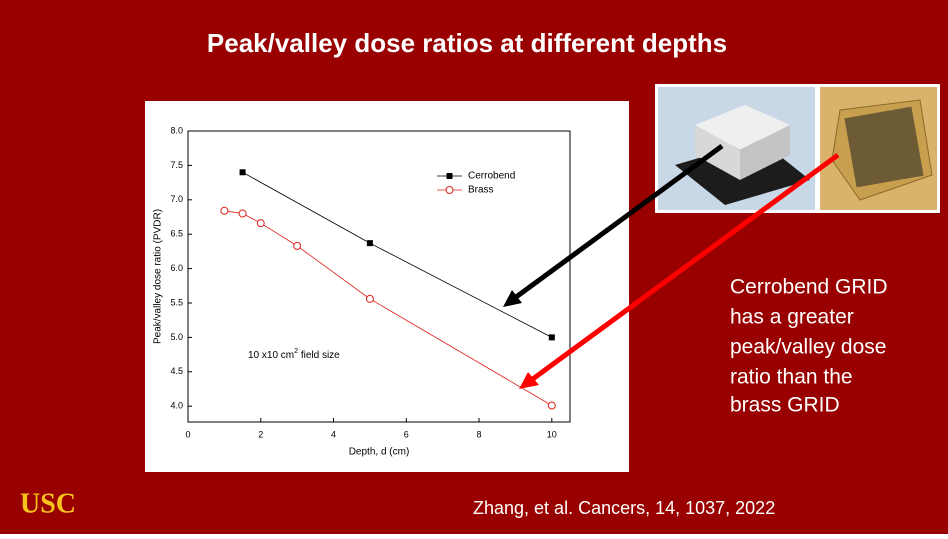 This screenshot has width=948, height=539. I want to click on x-tick-label: 4, so click(333, 434).